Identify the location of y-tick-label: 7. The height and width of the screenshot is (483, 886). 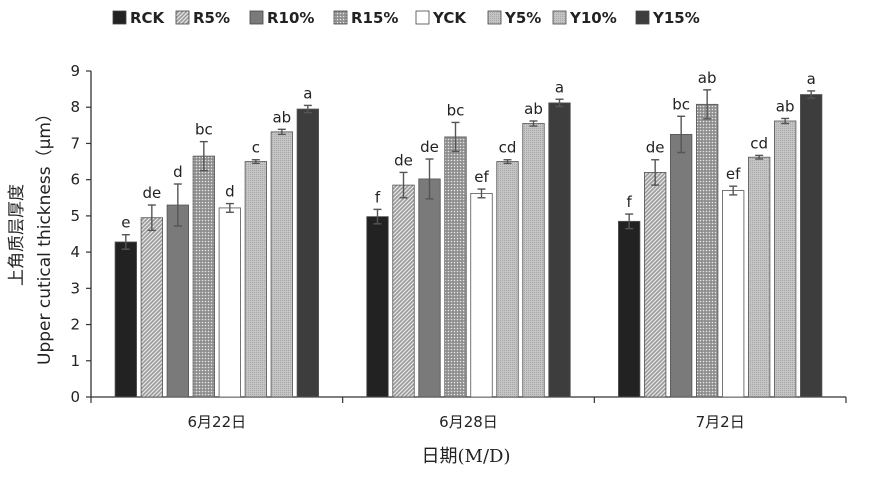
(75, 143).